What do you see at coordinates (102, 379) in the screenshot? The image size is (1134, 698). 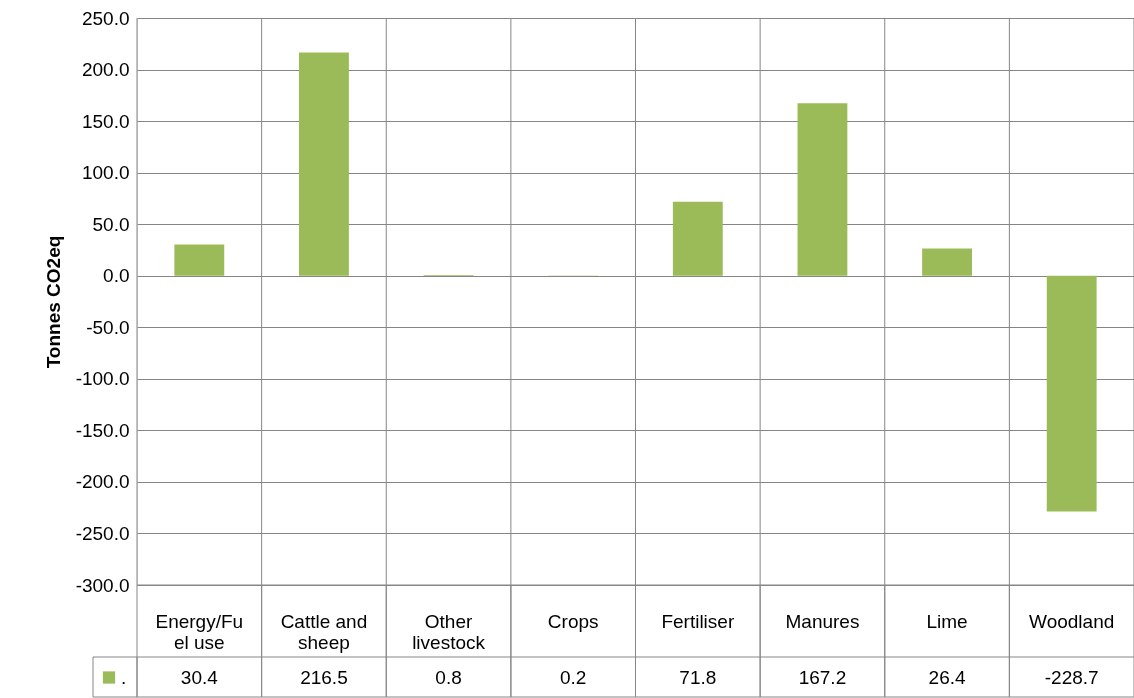 I see `y-tick-label: -100.0` at bounding box center [102, 379].